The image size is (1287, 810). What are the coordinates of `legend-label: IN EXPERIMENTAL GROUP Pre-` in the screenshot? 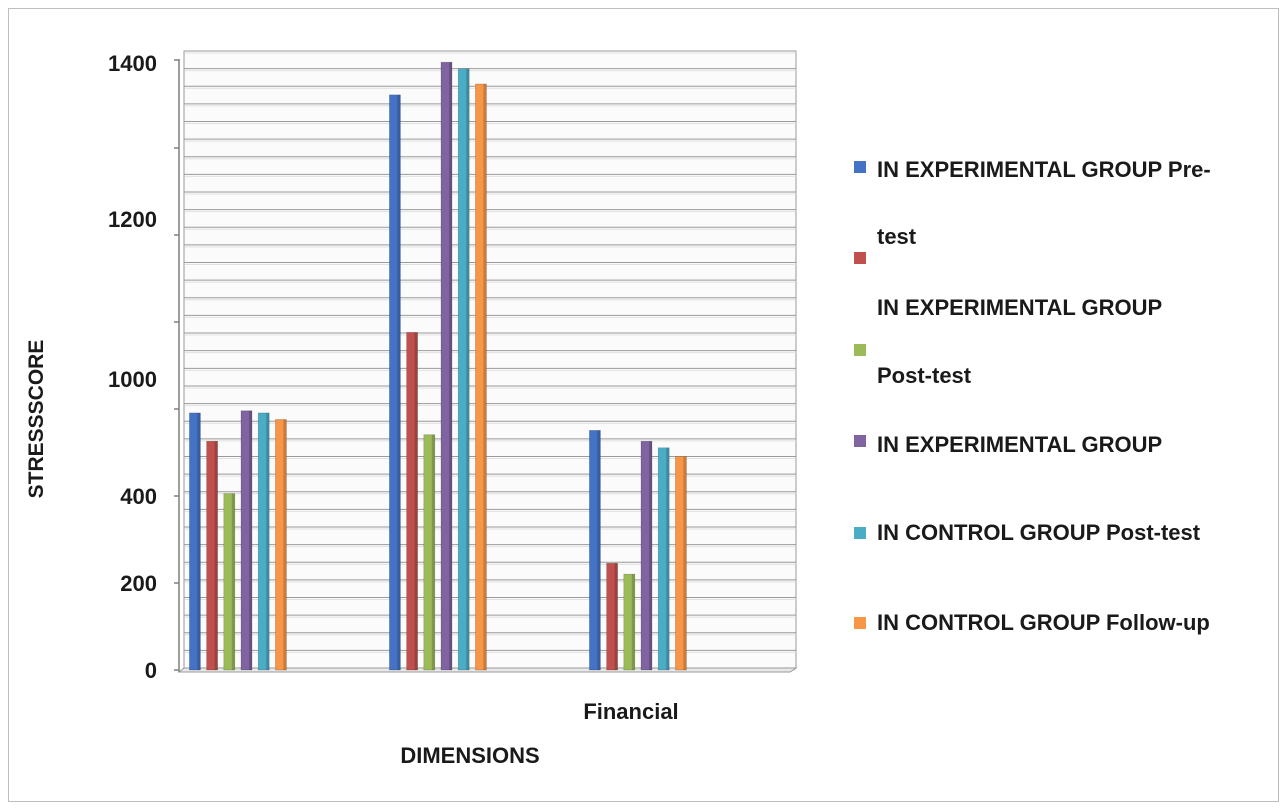 It's located at (1044, 169).